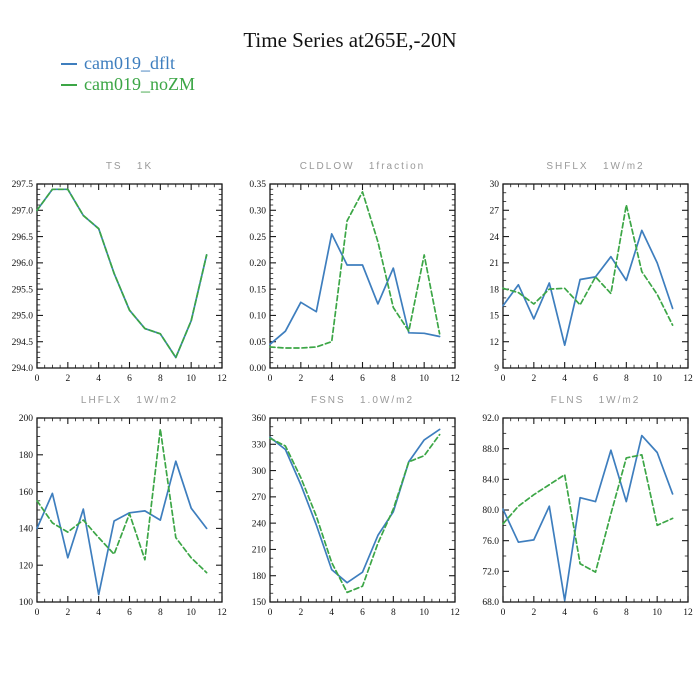 This screenshot has width=700, height=700. I want to click on legend-label-dflt: cam019_dflt, so click(129, 63).